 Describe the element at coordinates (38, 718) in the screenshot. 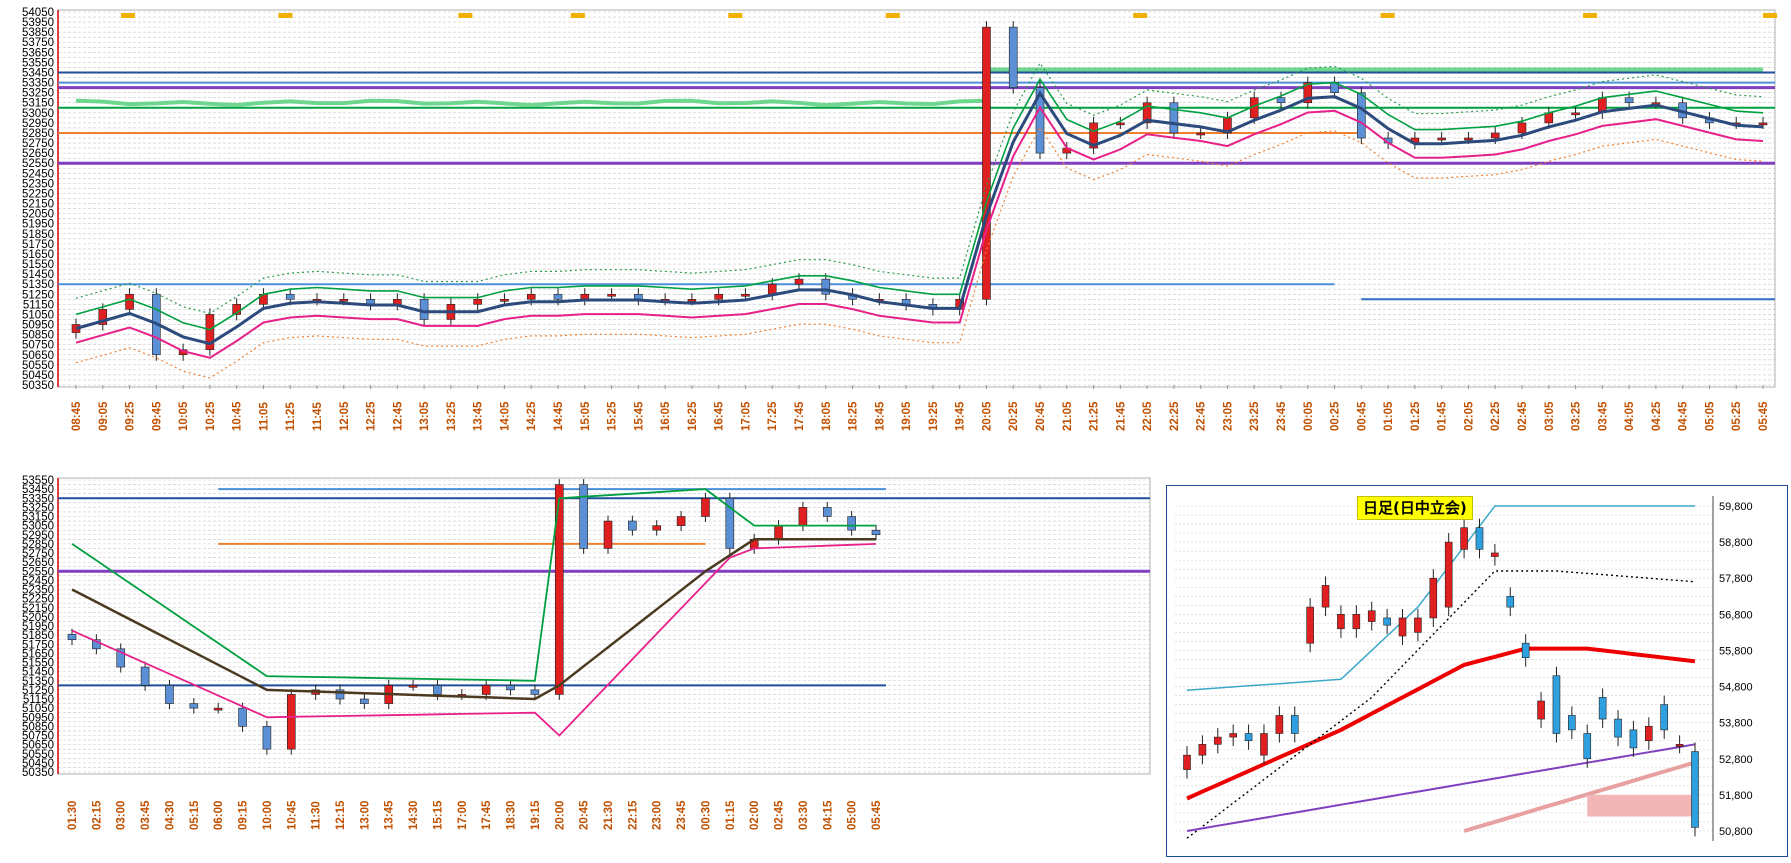

I see `y-tick-label: 50950` at that location.